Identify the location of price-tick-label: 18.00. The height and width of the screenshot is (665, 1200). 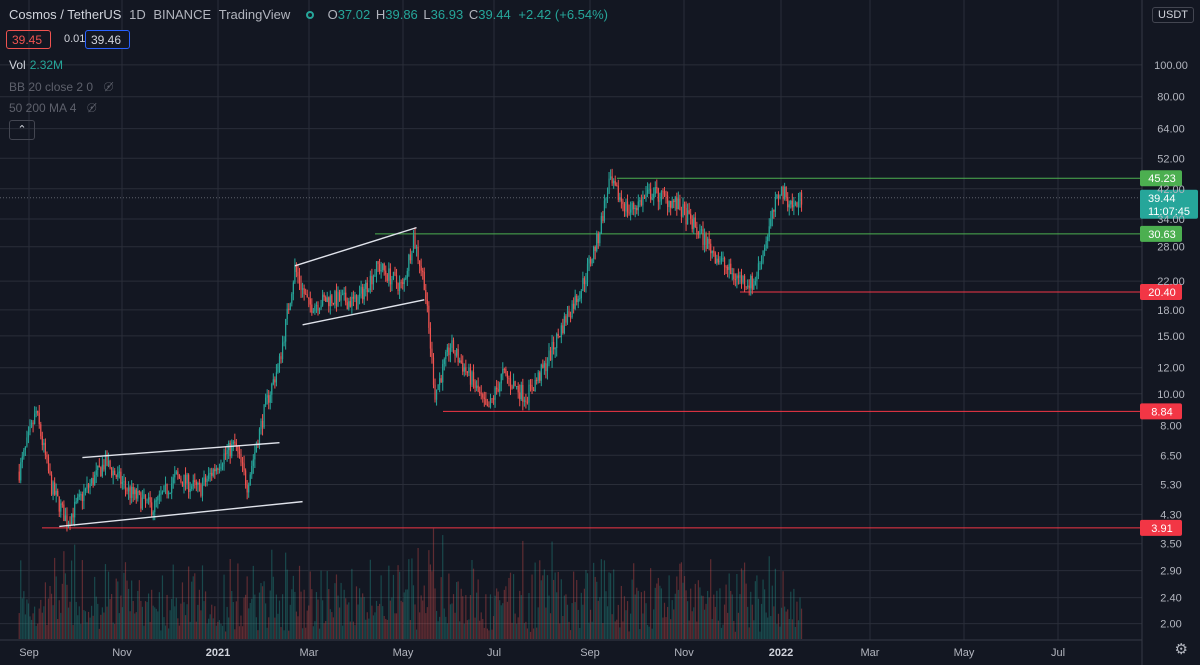
(1171, 311).